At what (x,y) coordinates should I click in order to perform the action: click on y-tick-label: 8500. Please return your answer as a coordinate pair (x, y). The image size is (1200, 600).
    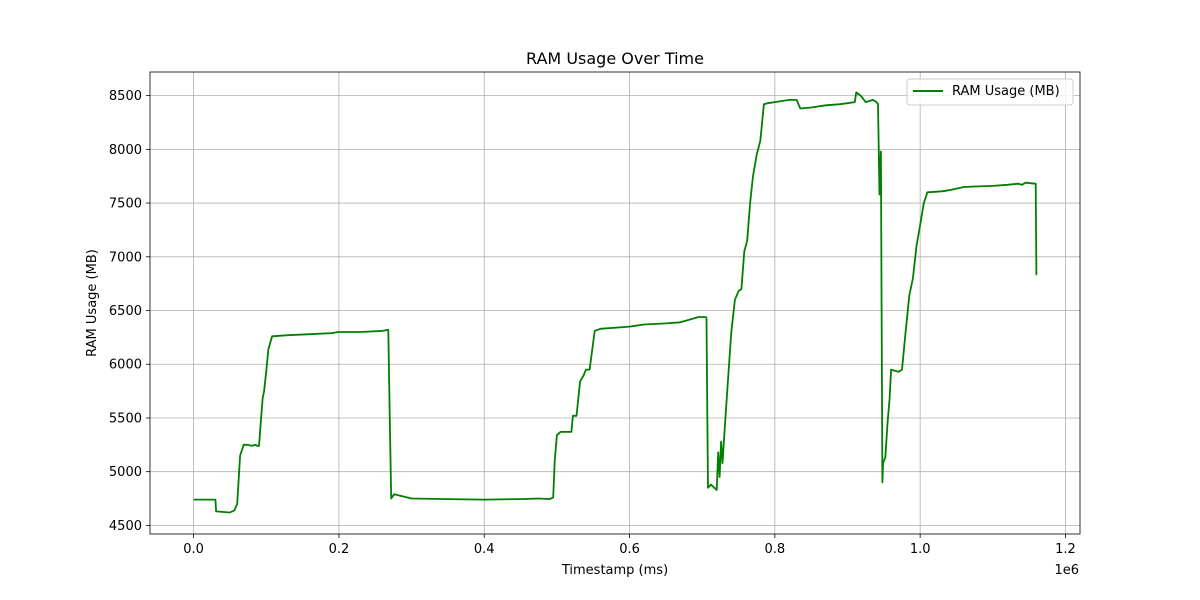
    Looking at the image, I should click on (125, 96).